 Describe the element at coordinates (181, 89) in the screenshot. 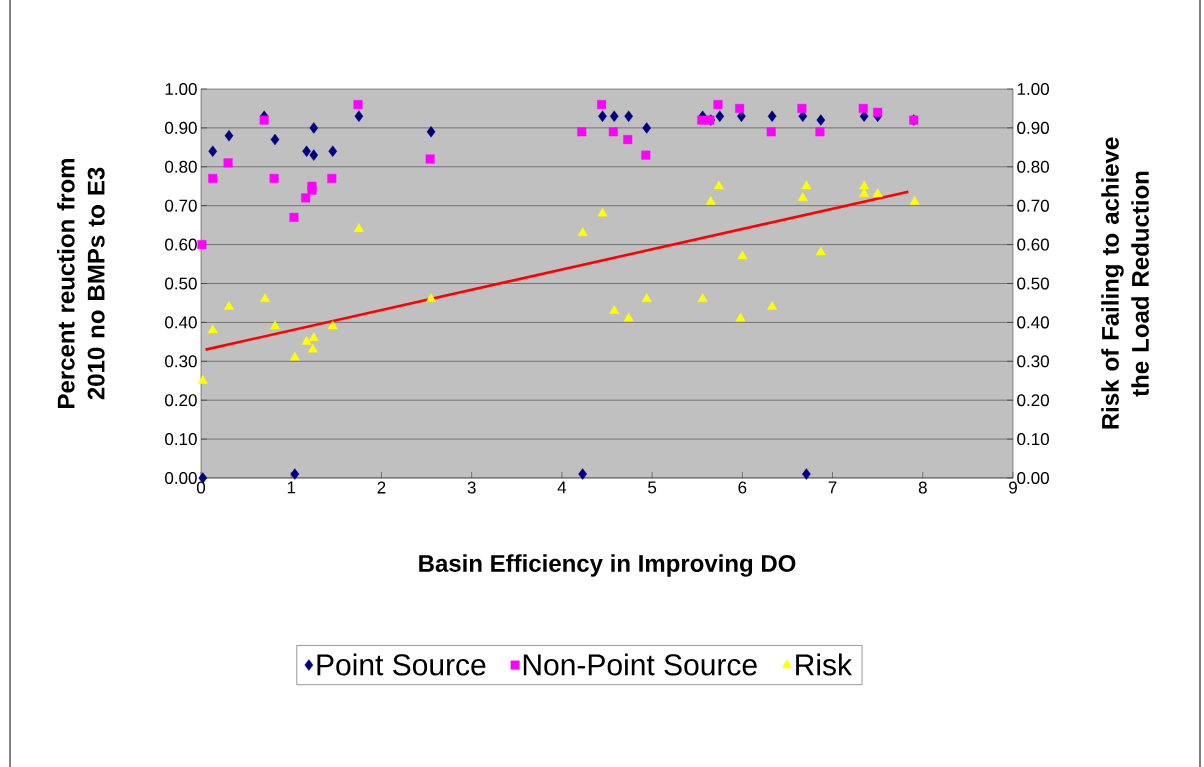

I see `y-tick-label: 1.00` at that location.